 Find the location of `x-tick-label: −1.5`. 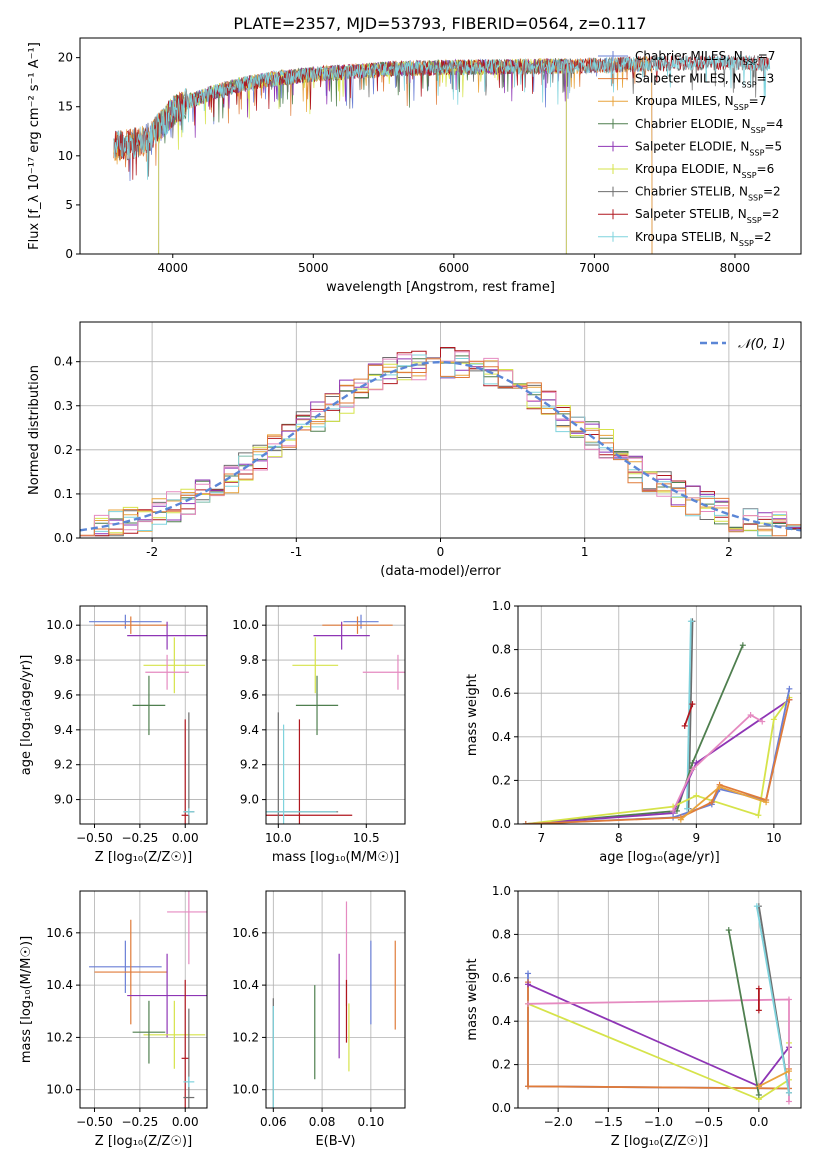

x-tick-label: −1.5 is located at coordinates (608, 1122).